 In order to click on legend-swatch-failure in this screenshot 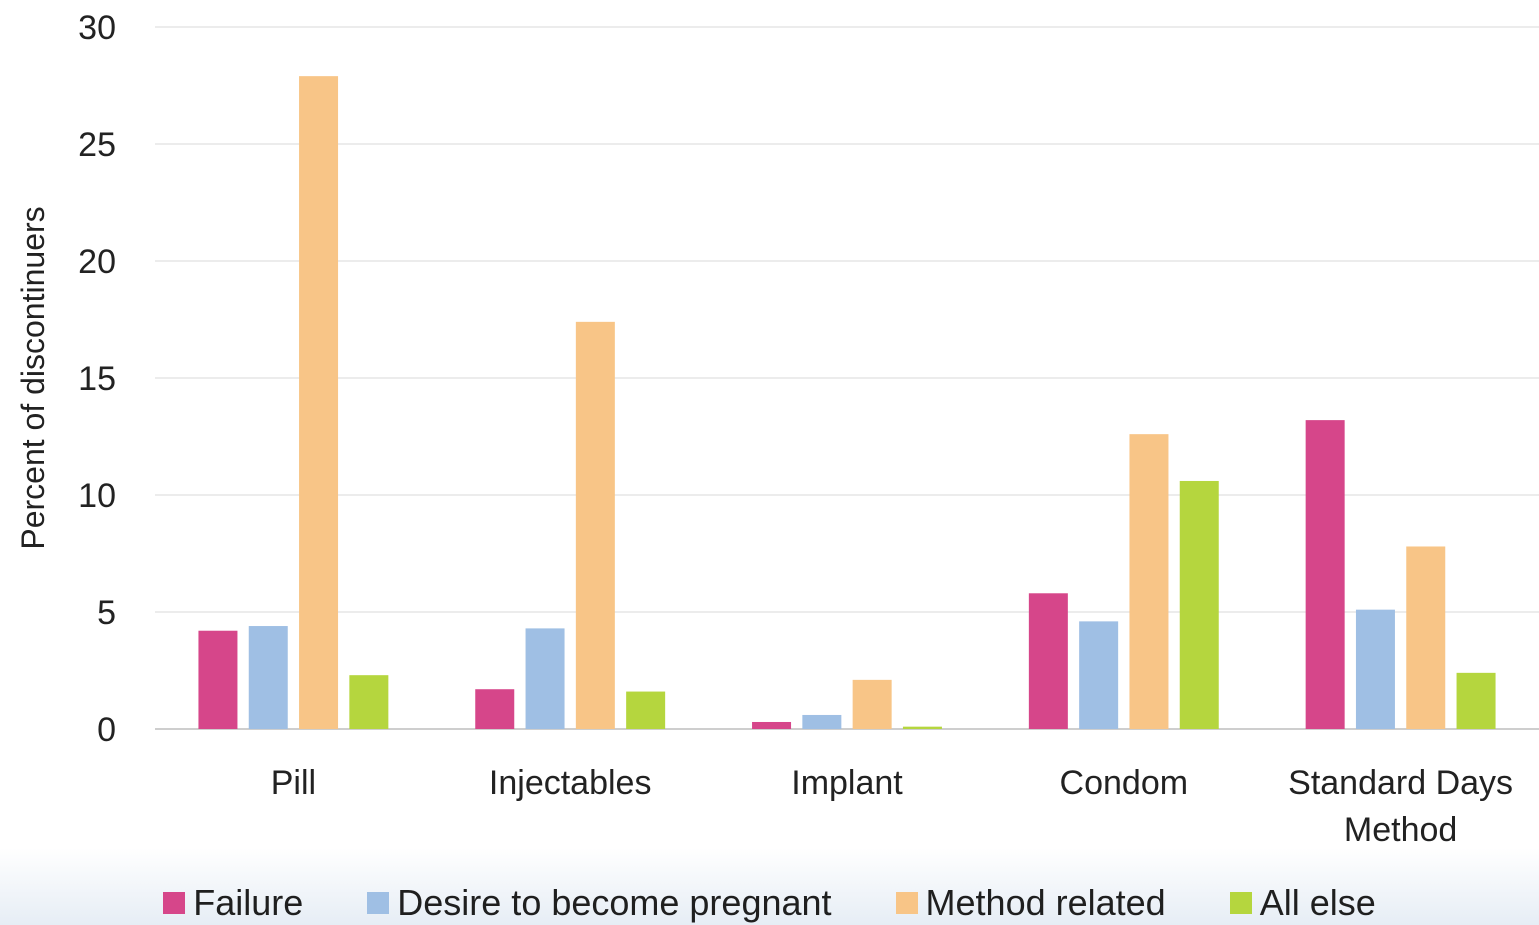, I will do `click(174, 902)`.